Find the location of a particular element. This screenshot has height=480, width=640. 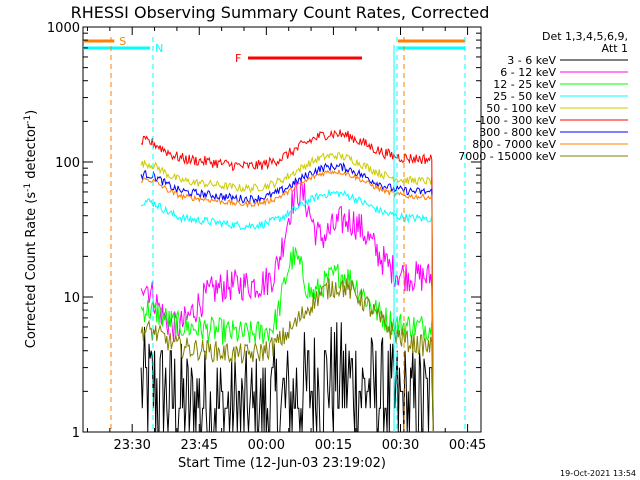

y-axis-label-part2: detector is located at coordinates (31, 153).